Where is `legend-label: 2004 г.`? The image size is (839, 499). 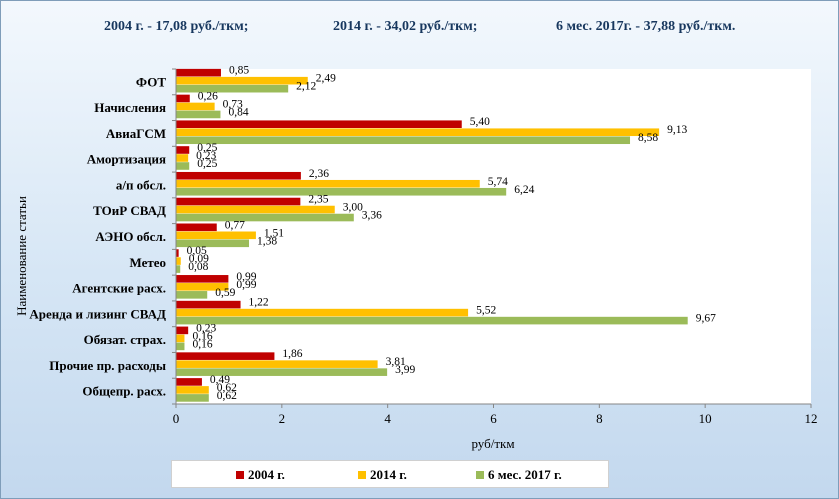
legend-label: 2004 г. is located at coordinates (266, 474).